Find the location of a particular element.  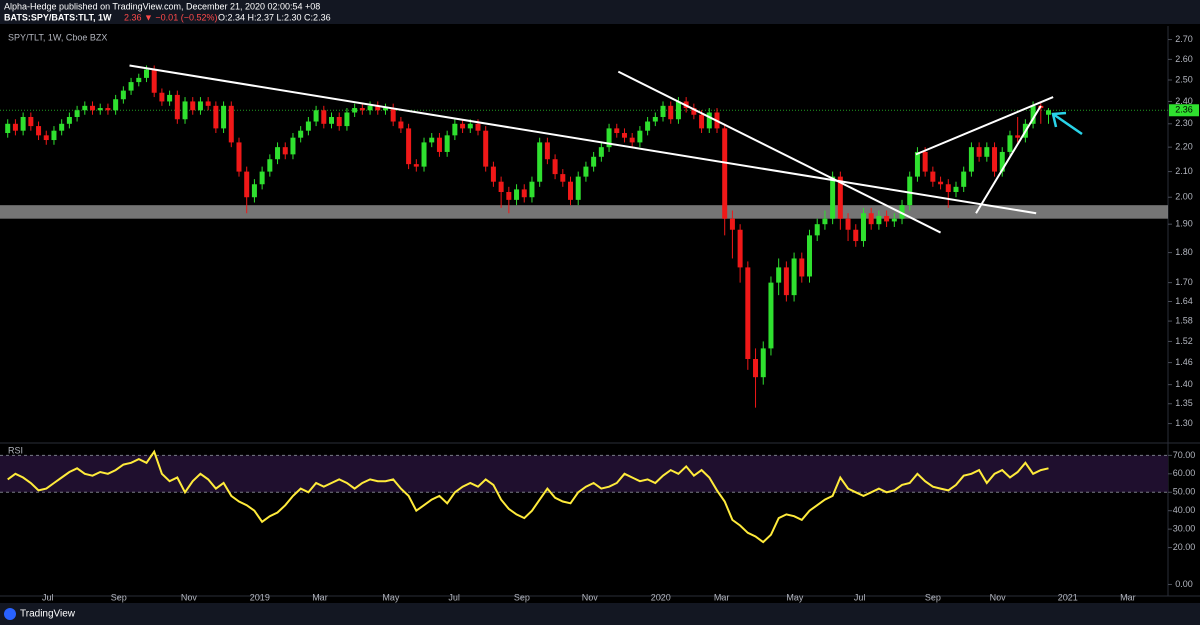

y-tick-label: 1.58 is located at coordinates (1184, 320).